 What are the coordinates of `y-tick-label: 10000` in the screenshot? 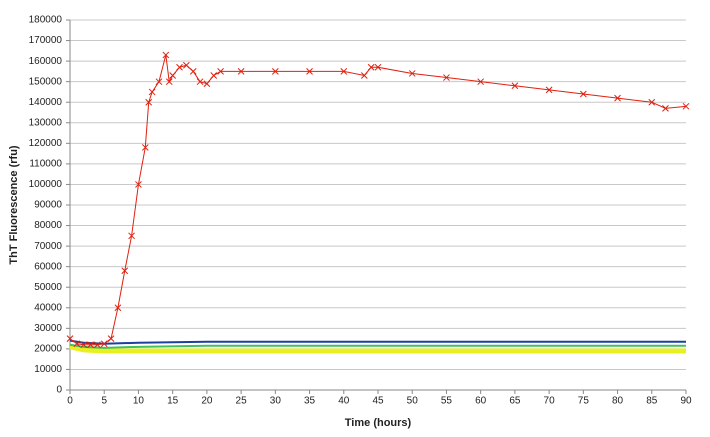 It's located at (48, 369).